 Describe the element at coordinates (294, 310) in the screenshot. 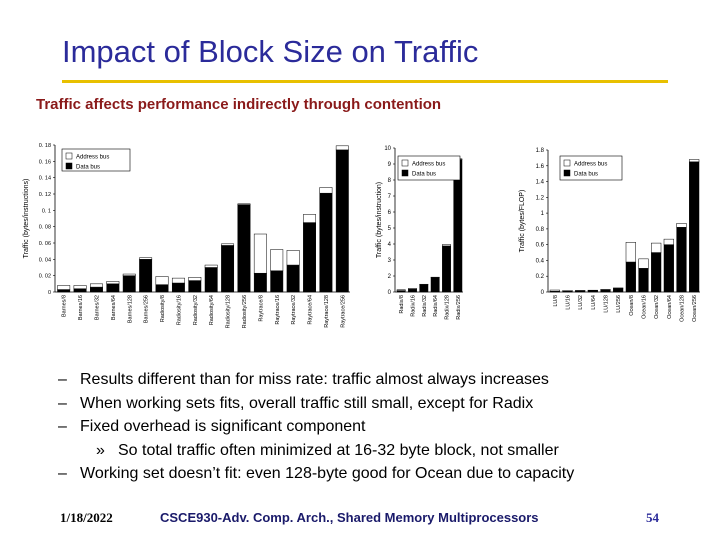

I see `x-tick-label: Raytrace/32` at that location.